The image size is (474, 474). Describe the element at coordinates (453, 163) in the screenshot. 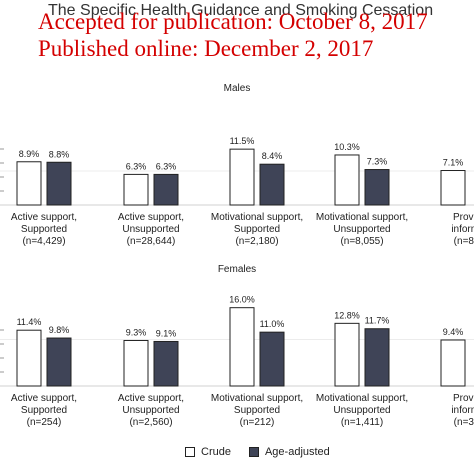

I see `males-data-label: 7.1%` at that location.